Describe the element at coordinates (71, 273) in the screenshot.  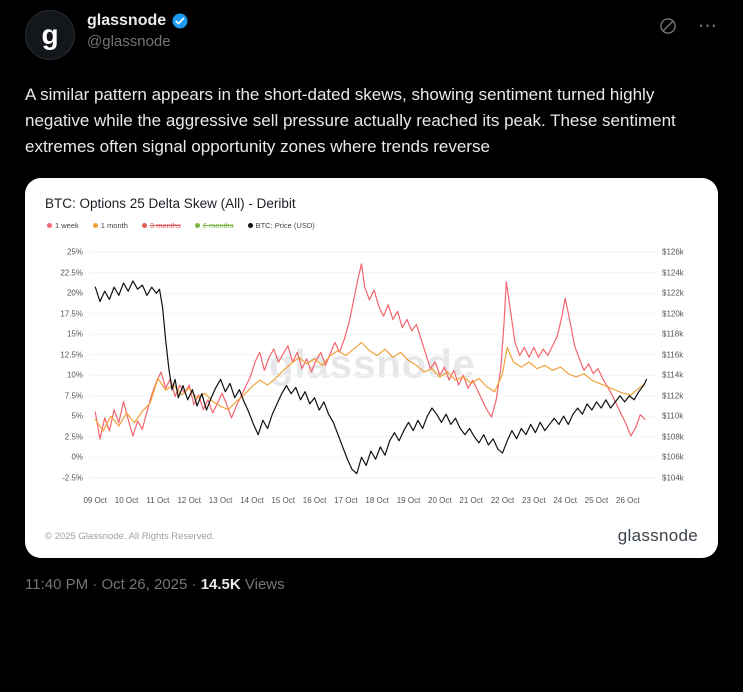
I see `y-axis-label-left: 22.5%` at that location.